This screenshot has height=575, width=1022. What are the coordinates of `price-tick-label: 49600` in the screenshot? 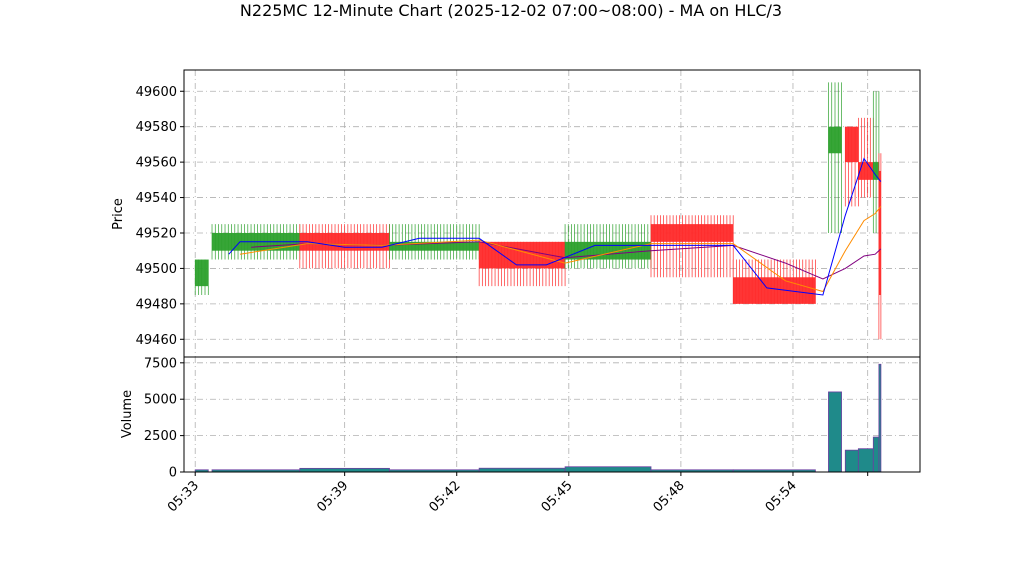 It's located at (156, 92).